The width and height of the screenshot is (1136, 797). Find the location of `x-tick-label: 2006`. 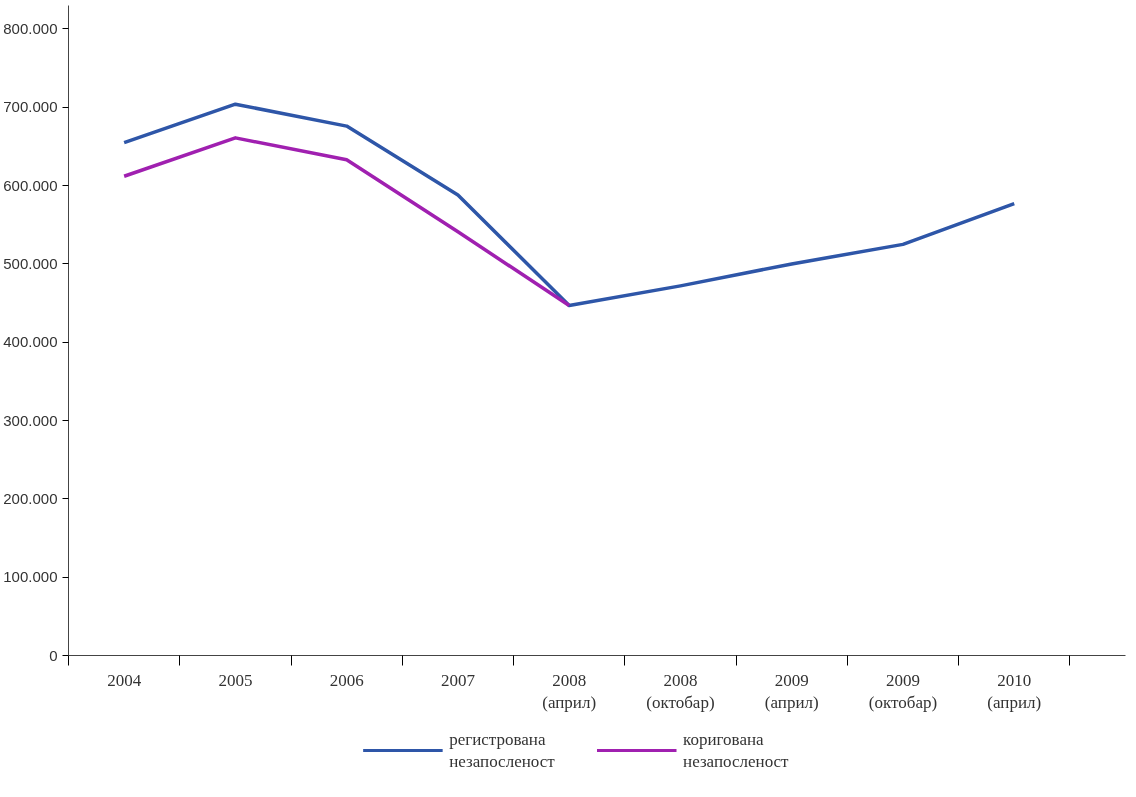

x-tick-label: 2006 is located at coordinates (346, 680).